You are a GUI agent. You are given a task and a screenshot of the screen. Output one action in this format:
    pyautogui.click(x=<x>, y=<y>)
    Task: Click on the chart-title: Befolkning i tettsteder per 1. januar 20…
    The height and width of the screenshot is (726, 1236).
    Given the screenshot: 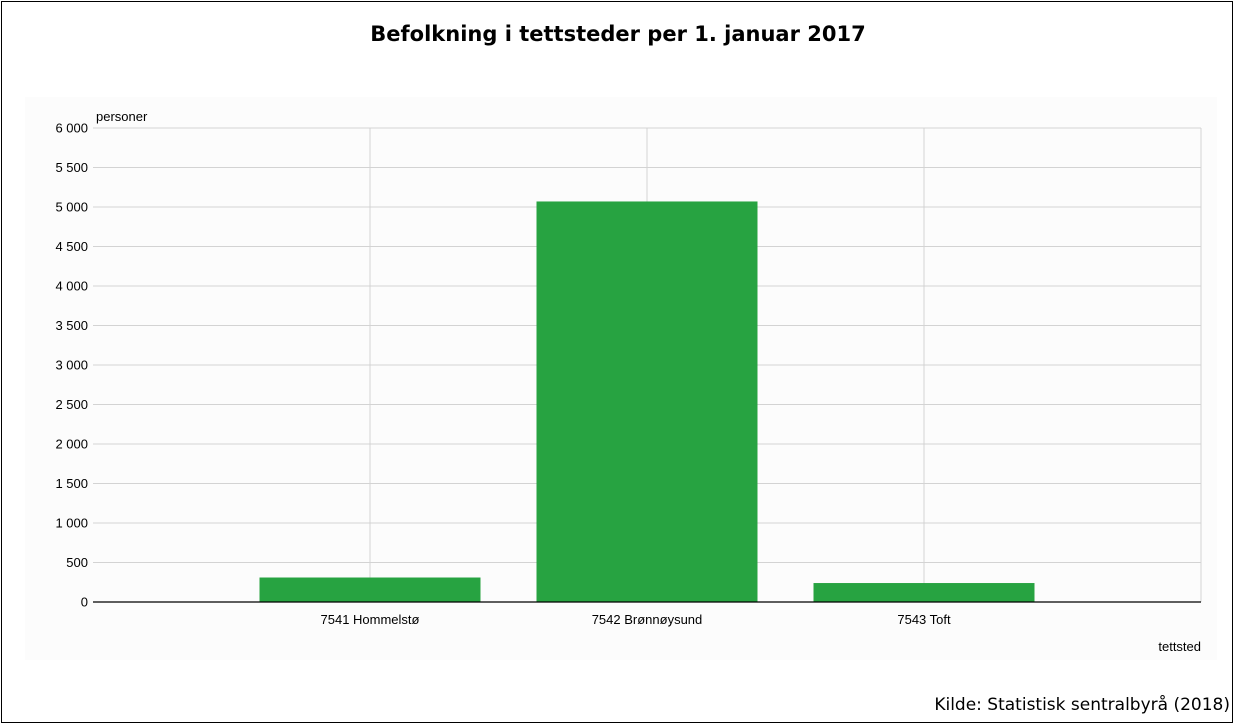 What is the action you would take?
    pyautogui.click(x=618, y=34)
    